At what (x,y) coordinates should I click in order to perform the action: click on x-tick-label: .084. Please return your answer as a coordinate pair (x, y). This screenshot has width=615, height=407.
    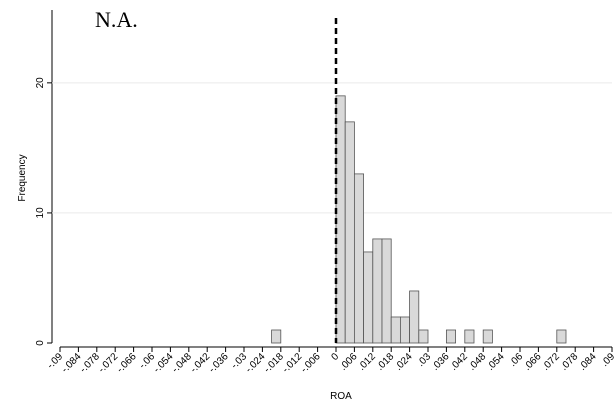
    Looking at the image, I should click on (588, 362).